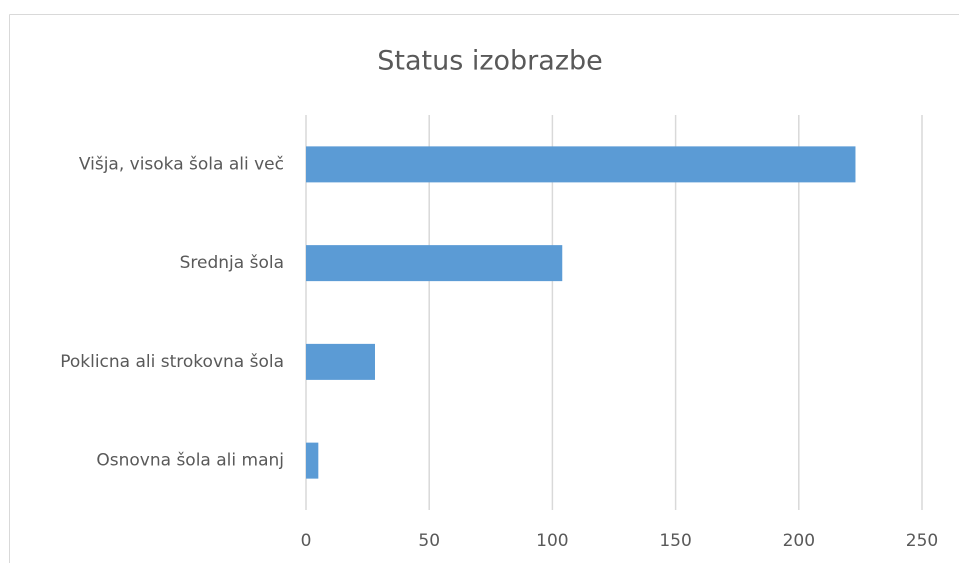 This screenshot has width=959, height=563. I want to click on y-tick-label: Višja, visoka šola ali več, so click(181, 164).